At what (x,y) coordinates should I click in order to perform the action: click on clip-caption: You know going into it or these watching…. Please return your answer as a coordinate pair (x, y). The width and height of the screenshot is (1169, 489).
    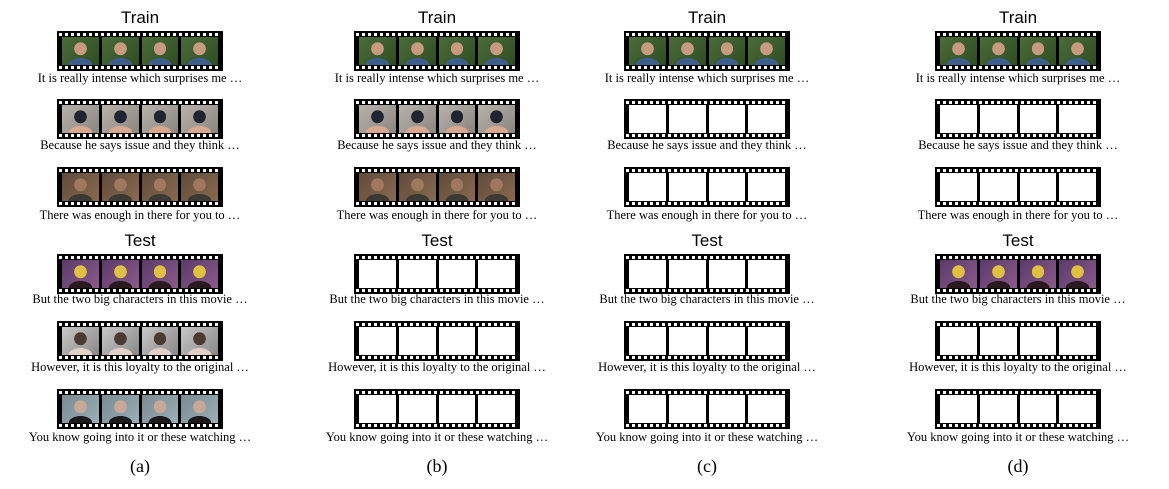
    Looking at the image, I should click on (437, 437).